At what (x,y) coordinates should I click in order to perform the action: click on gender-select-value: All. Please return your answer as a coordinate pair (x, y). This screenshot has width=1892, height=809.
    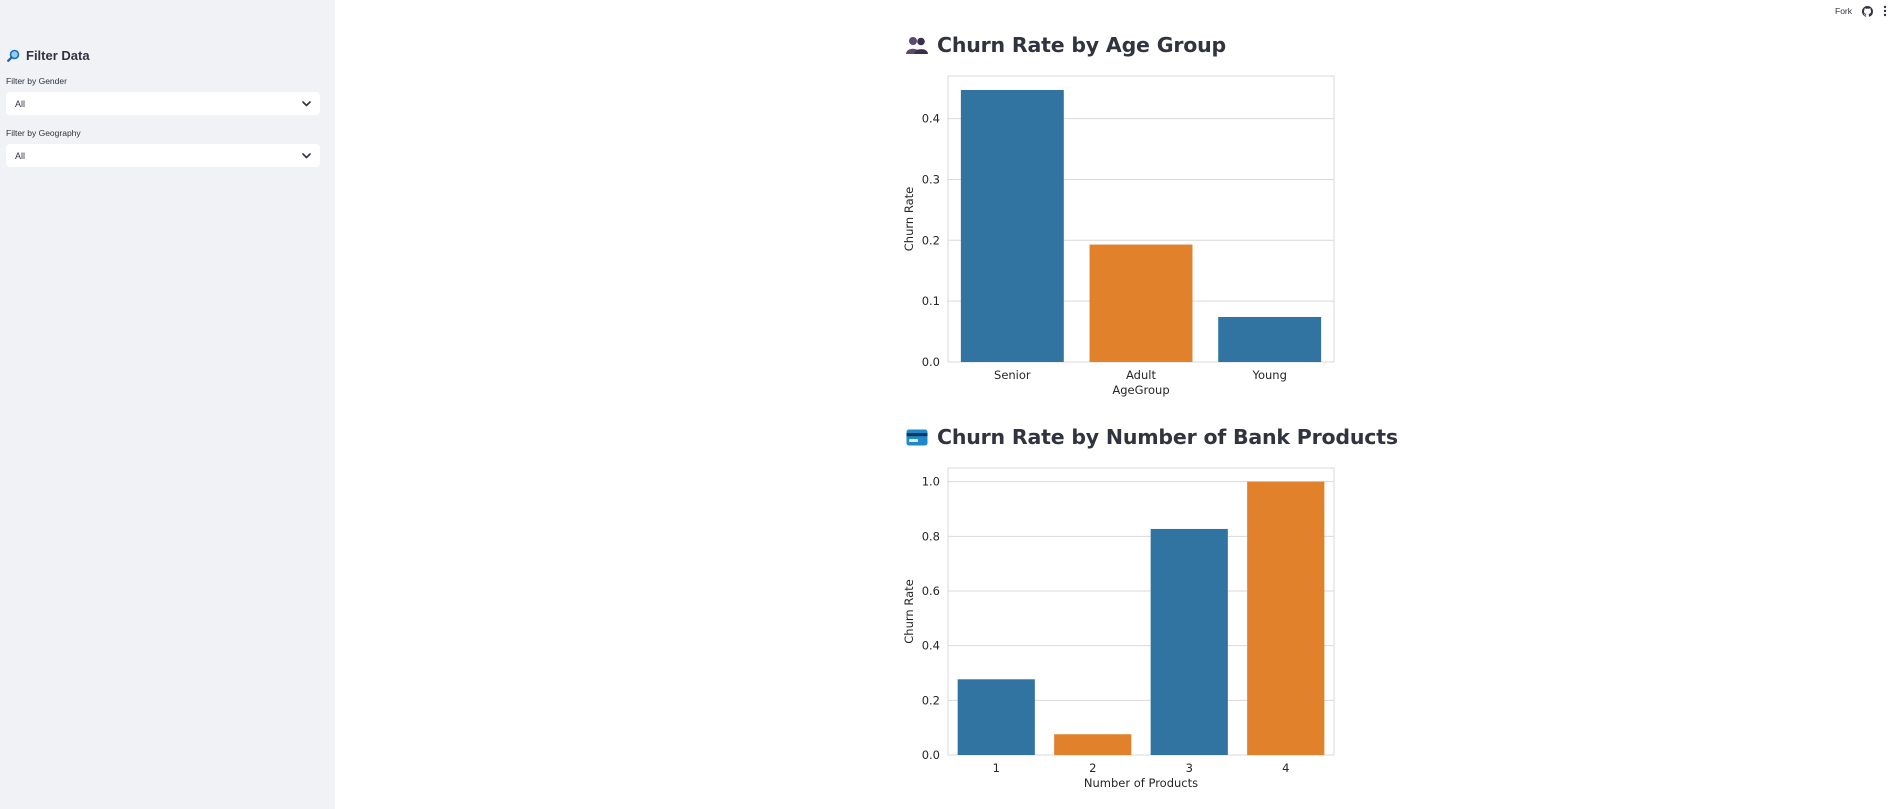
    Looking at the image, I should click on (20, 103).